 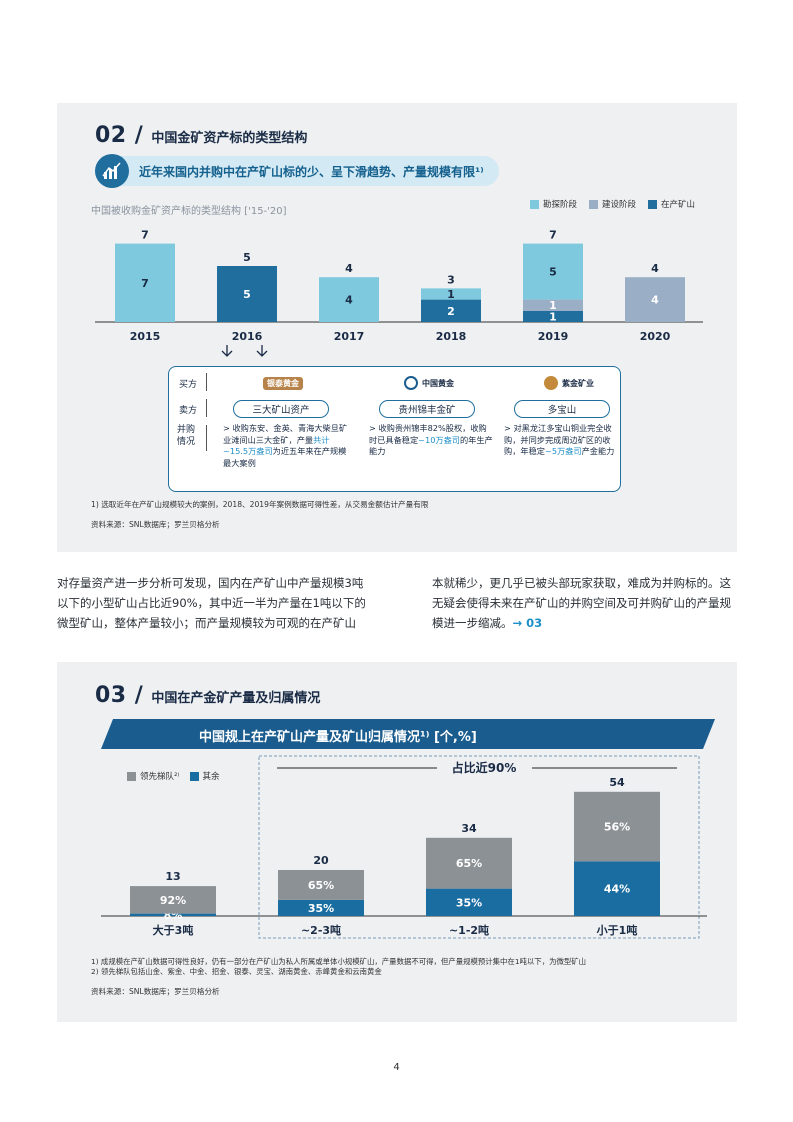 I want to click on x-tick-label: 2015, so click(x=145, y=336).